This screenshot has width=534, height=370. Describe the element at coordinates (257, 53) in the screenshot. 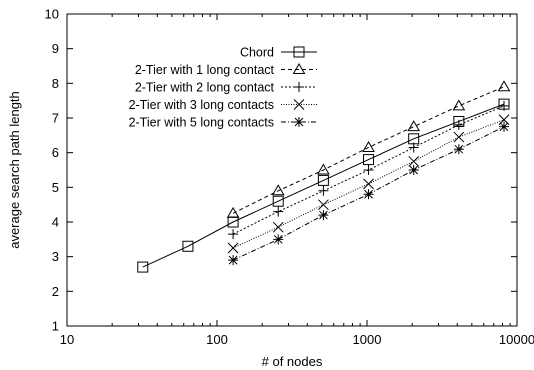

I see `legend-label: Chord` at that location.